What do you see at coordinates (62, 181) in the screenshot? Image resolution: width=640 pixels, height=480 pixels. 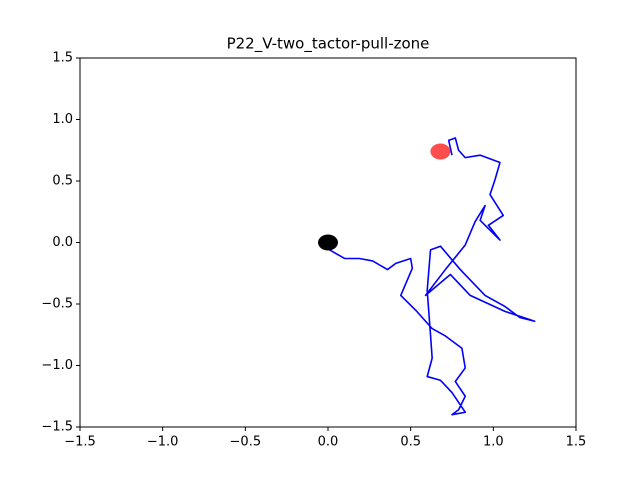 I see `y-tick-label: 0.5` at bounding box center [62, 181].